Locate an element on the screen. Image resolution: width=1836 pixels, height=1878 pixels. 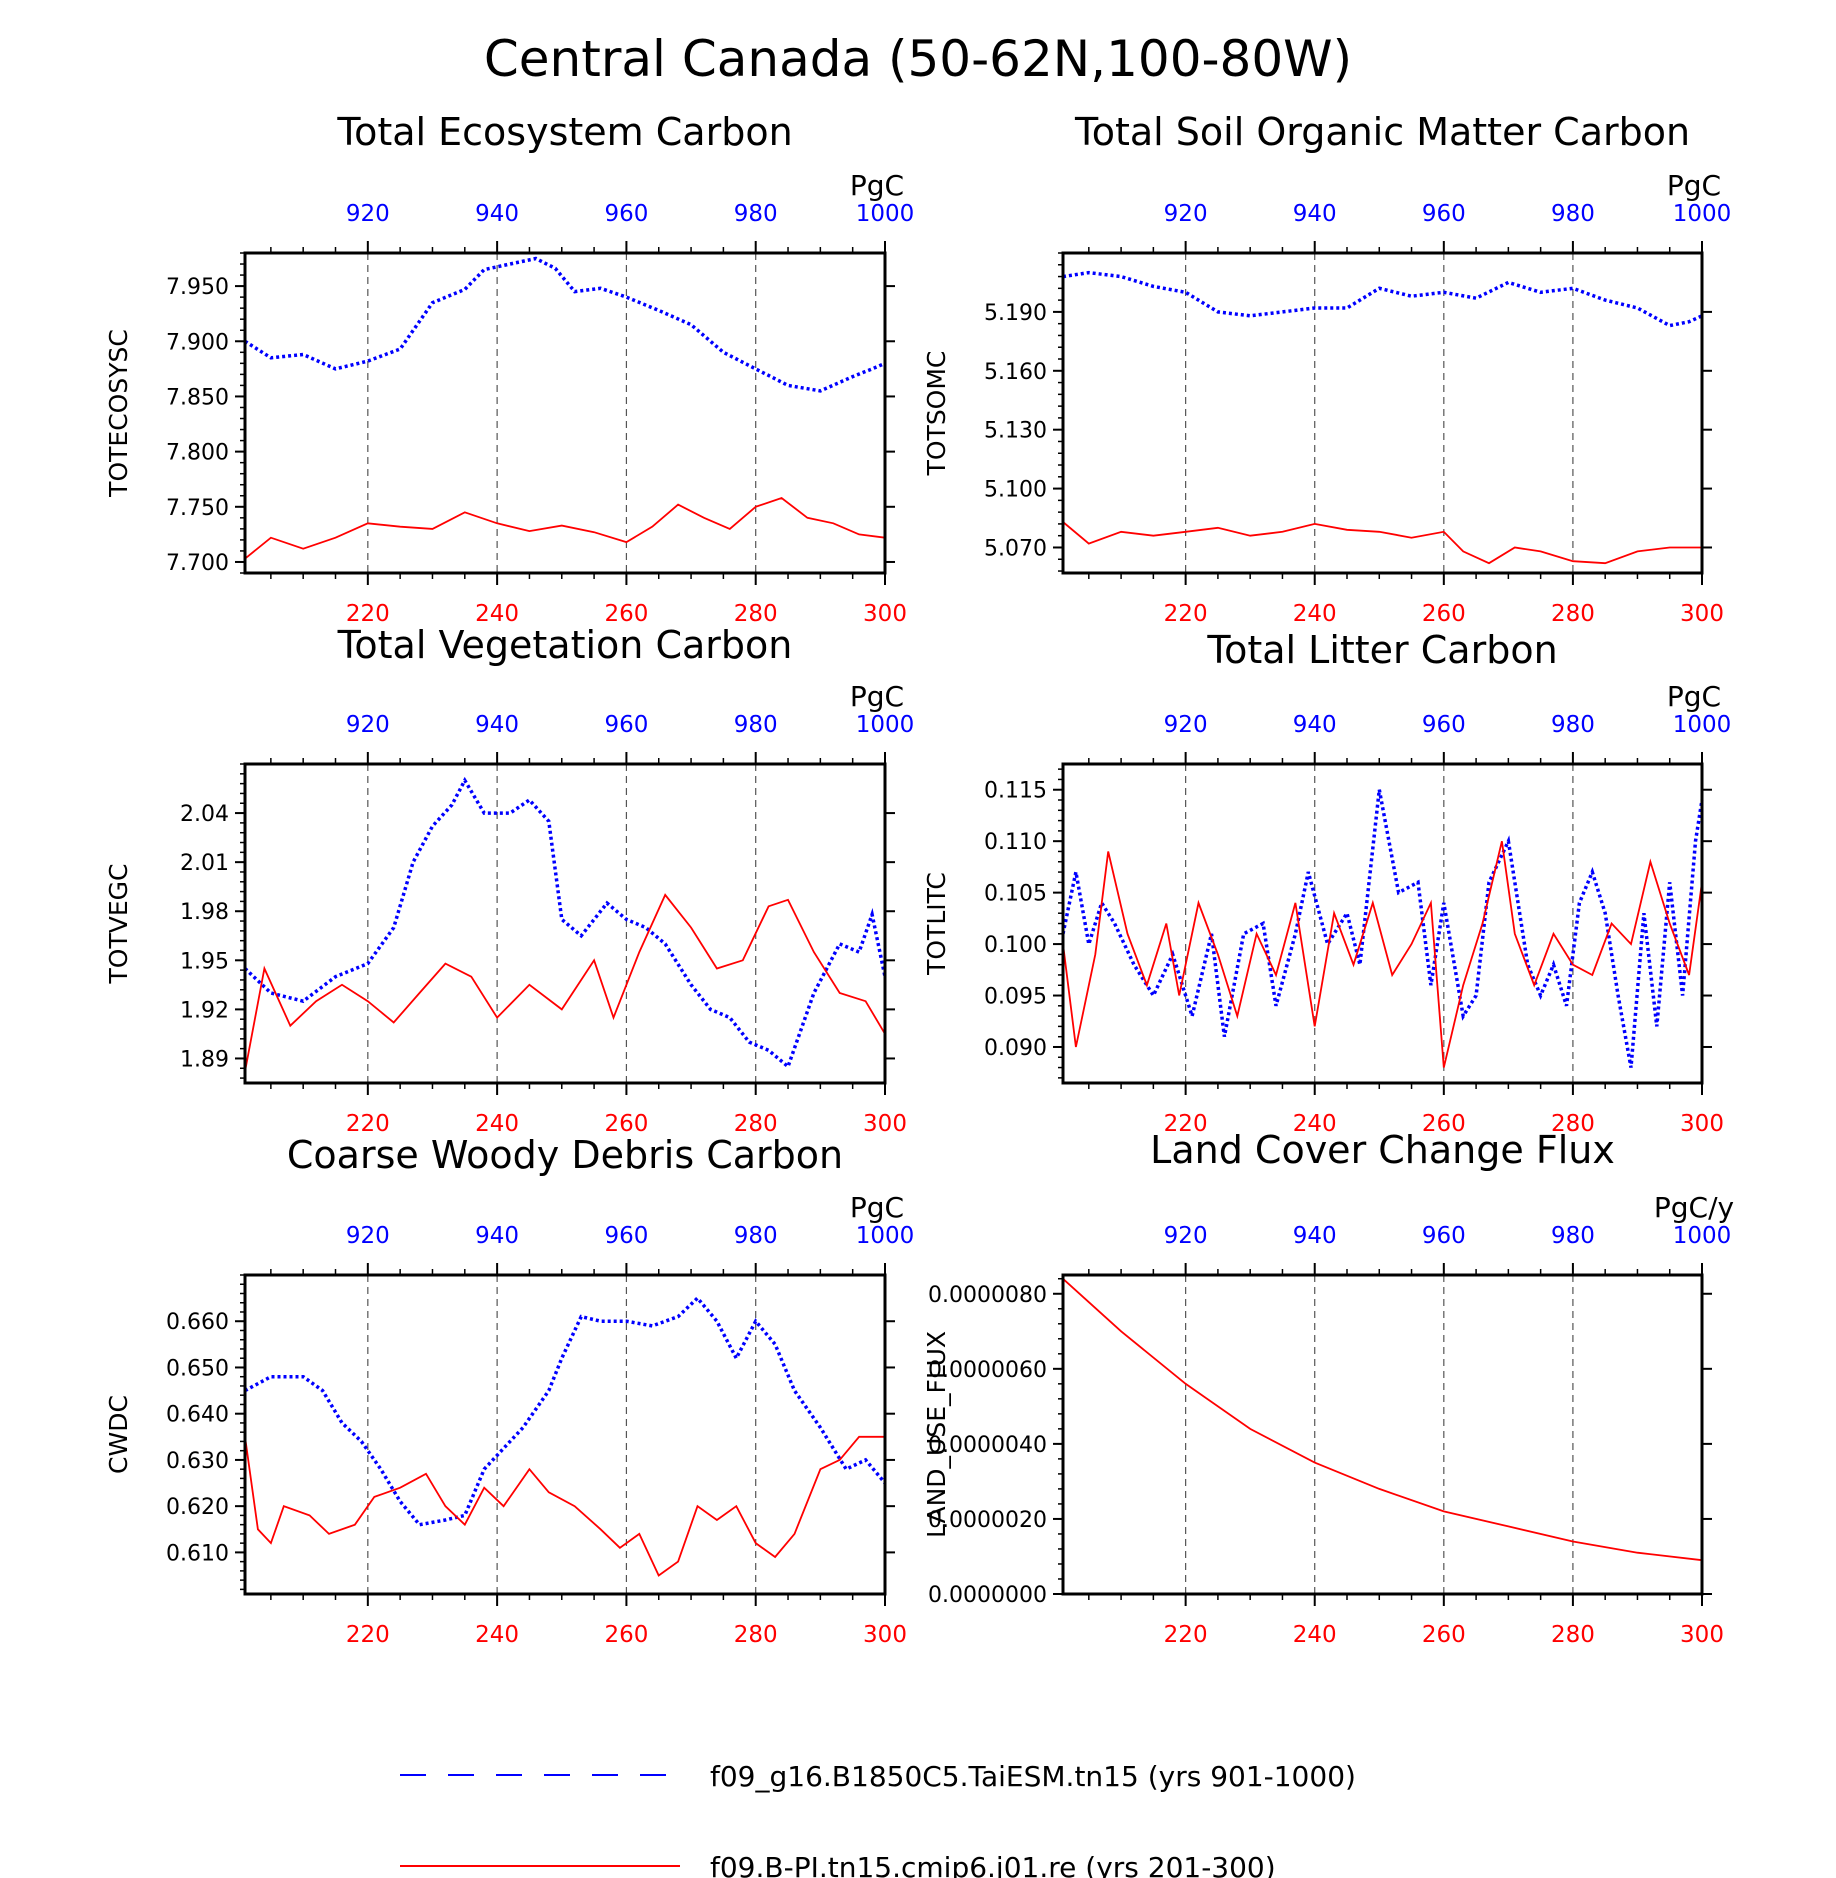
unit-label: PgC/y is located at coordinates (1694, 1207).